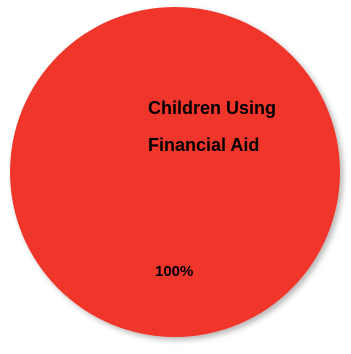  What do you see at coordinates (203, 145) in the screenshot?
I see `slice-label-line-2: Financial Aid` at bounding box center [203, 145].